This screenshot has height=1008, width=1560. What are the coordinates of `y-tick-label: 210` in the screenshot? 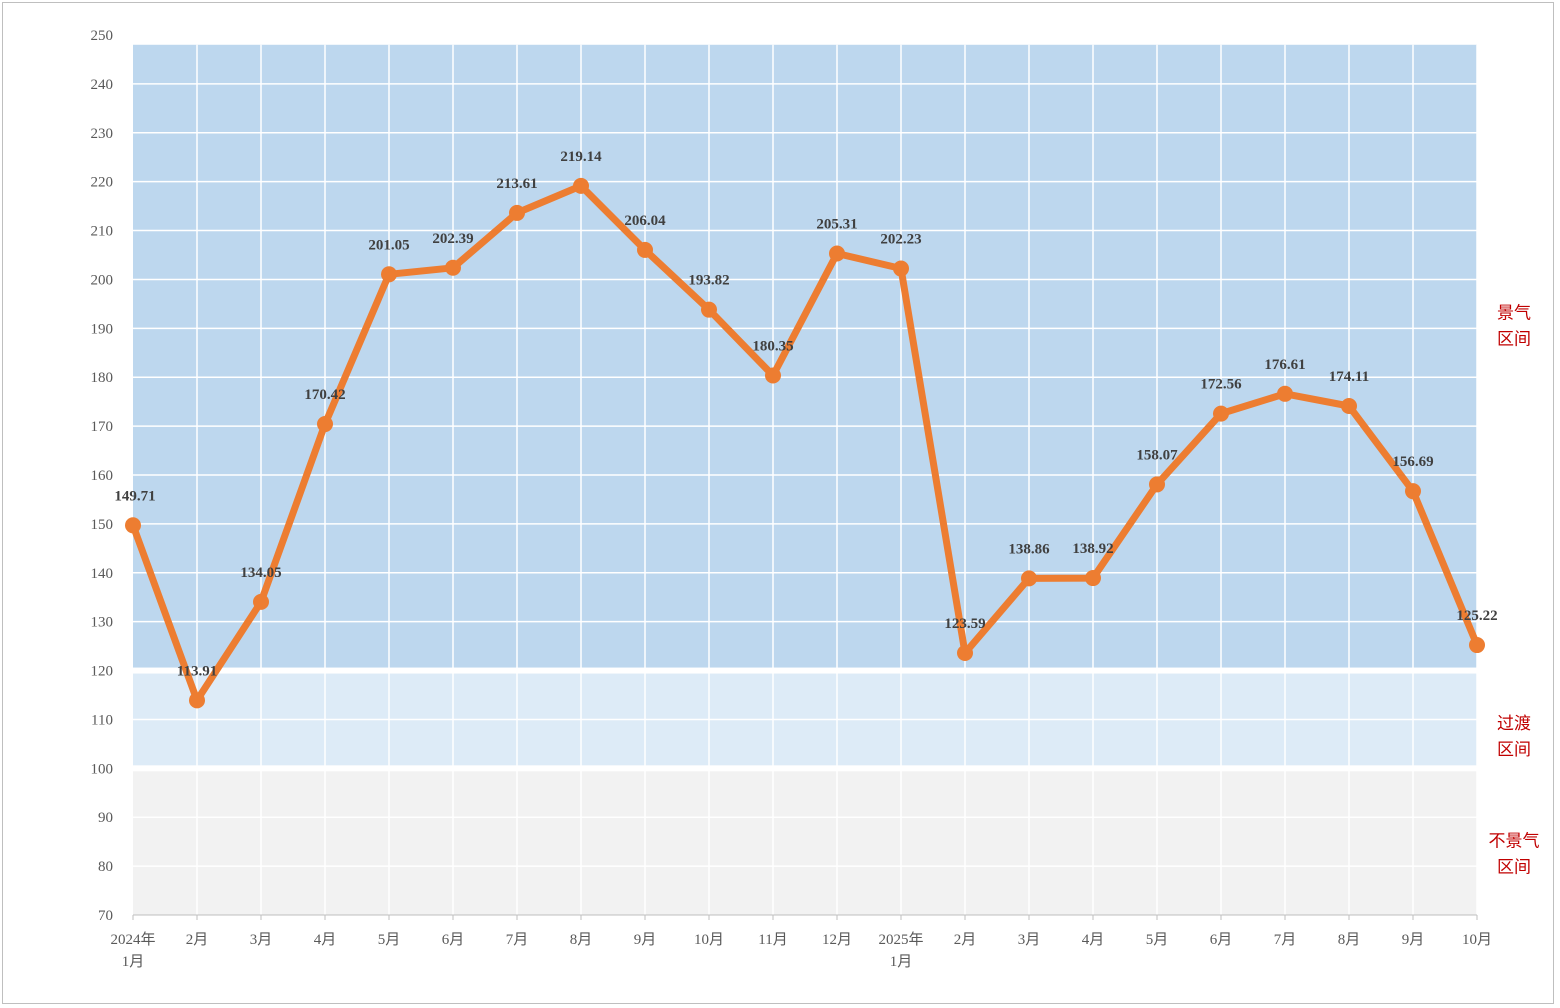 It's located at (102, 232).